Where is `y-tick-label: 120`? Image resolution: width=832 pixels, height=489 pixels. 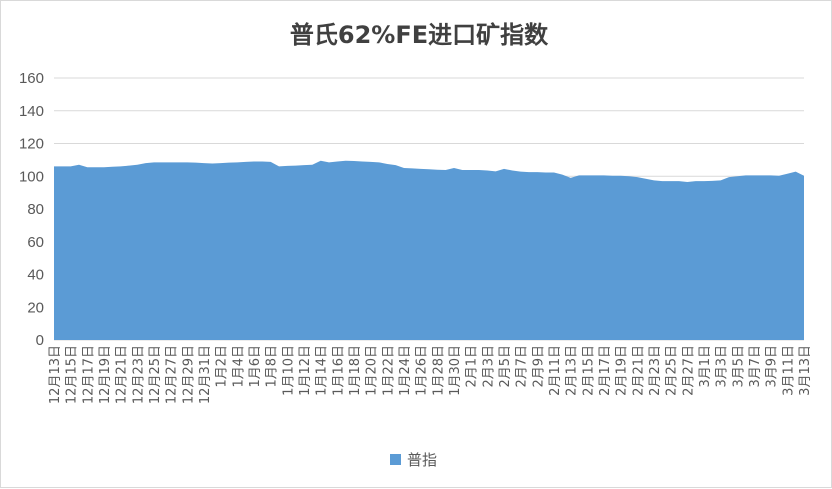 y-tick-label: 120 is located at coordinates (31, 144).